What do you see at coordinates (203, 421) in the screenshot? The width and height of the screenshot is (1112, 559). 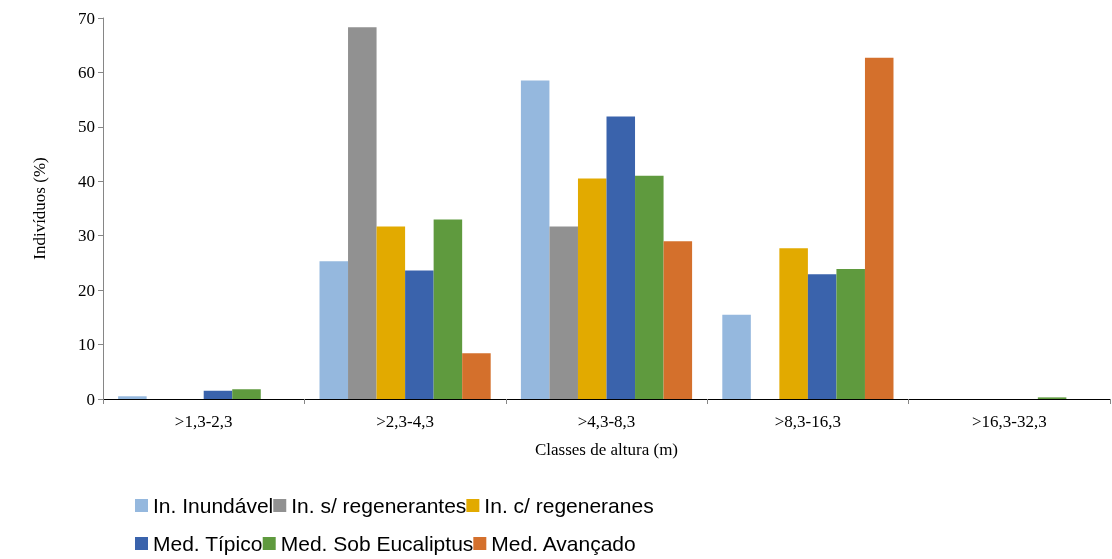 I see `x-tick-label: >1,3-2,3` at bounding box center [203, 421].